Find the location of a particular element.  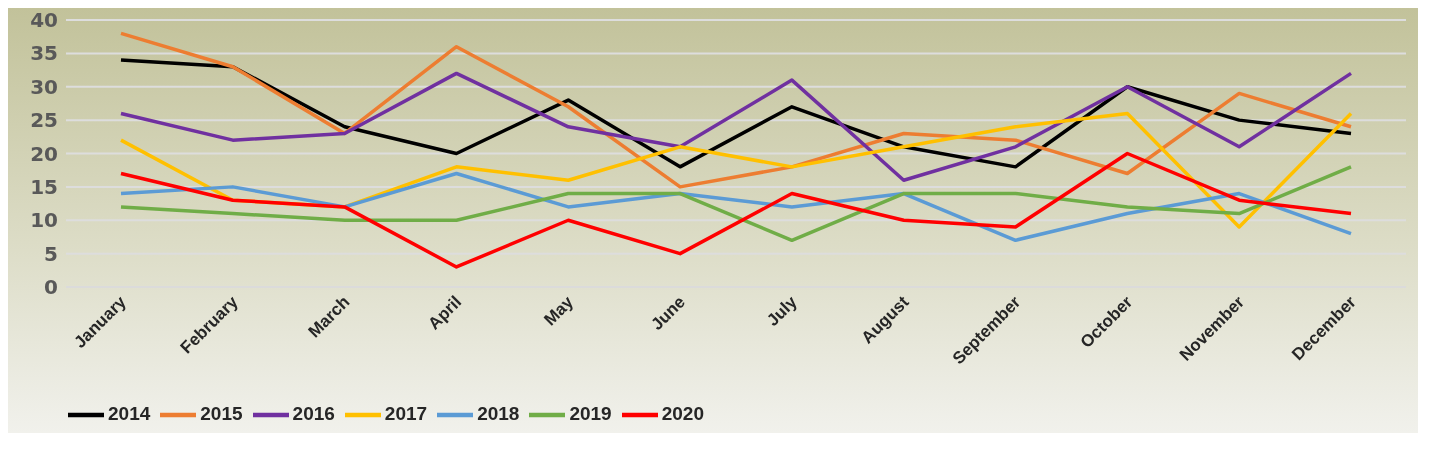

legend-label: 2014 is located at coordinates (129, 414).